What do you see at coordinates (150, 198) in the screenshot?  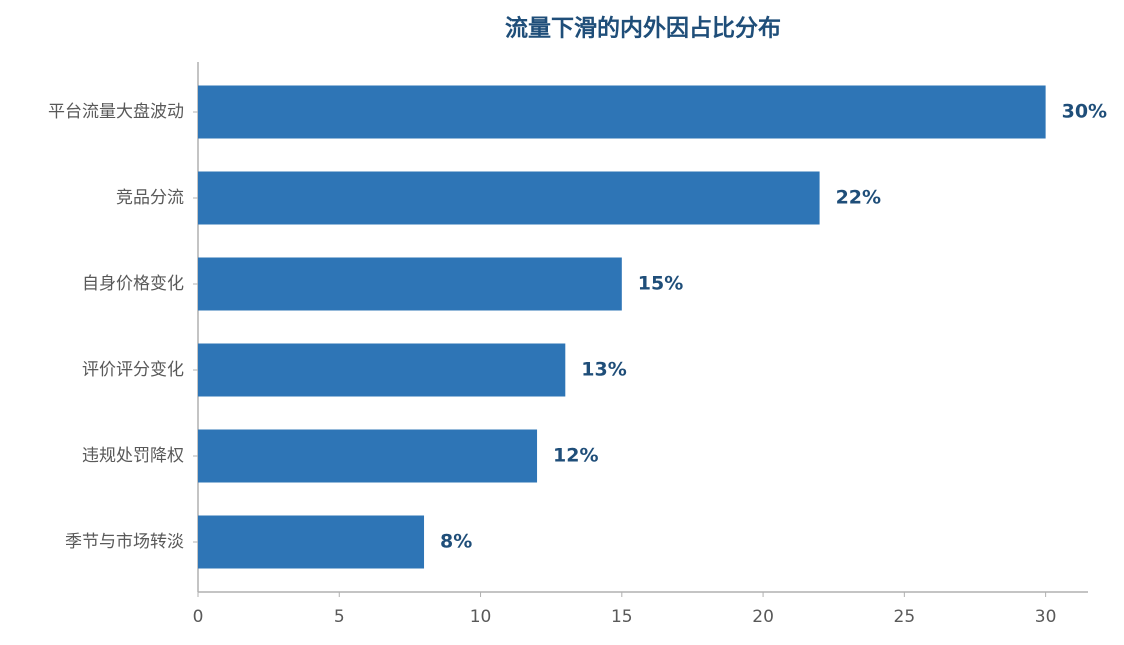 I see `y-tick-label: 竞品分流` at bounding box center [150, 198].